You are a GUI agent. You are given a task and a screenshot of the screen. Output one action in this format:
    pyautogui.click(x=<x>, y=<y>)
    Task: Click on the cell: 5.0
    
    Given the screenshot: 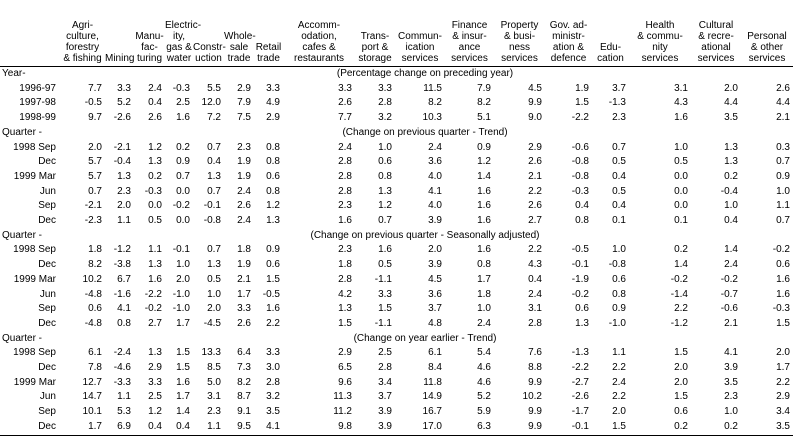 What is the action you would take?
    pyautogui.click(x=214, y=382)
    